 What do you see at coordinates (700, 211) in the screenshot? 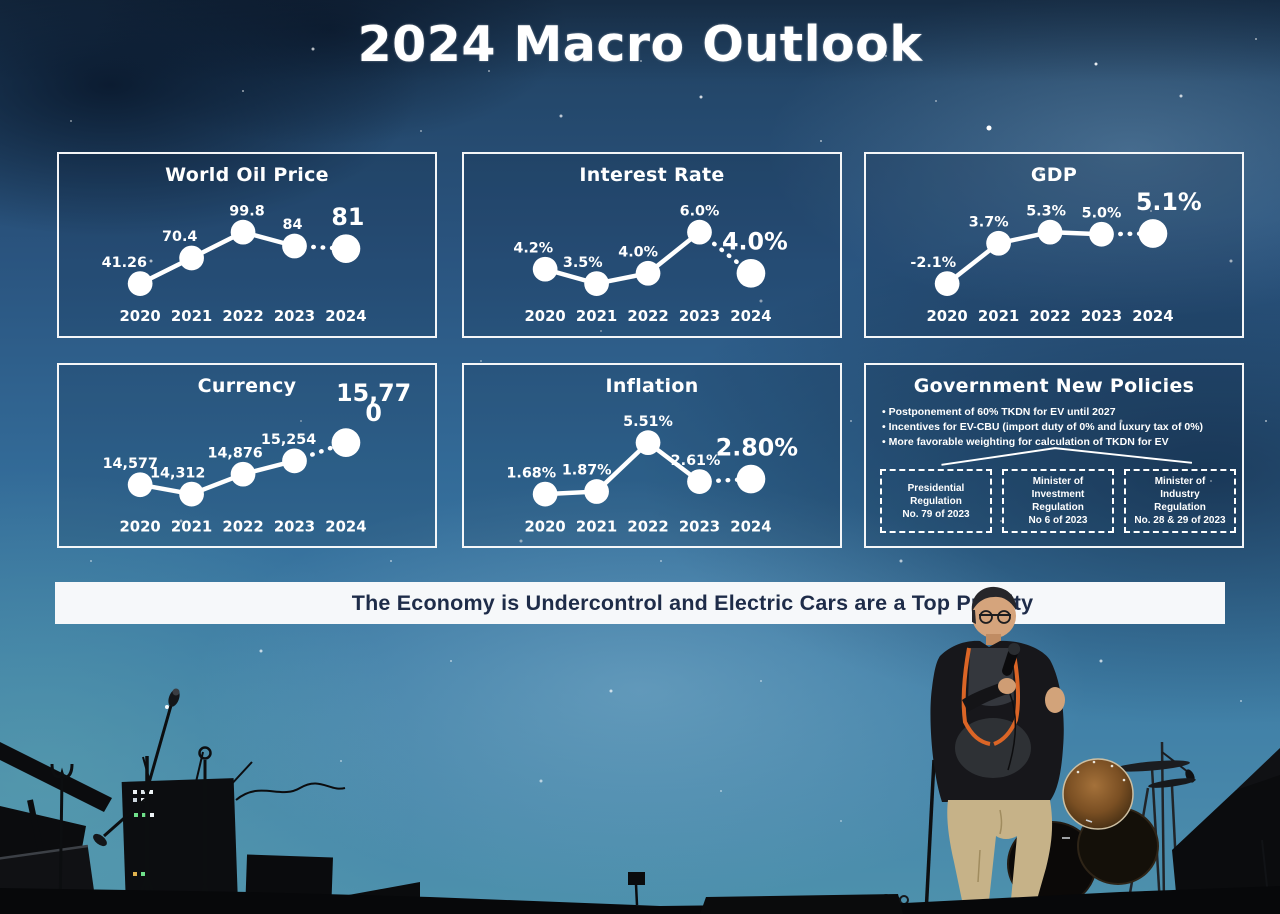
I see `chart-value-label: 6.0%` at bounding box center [700, 211].